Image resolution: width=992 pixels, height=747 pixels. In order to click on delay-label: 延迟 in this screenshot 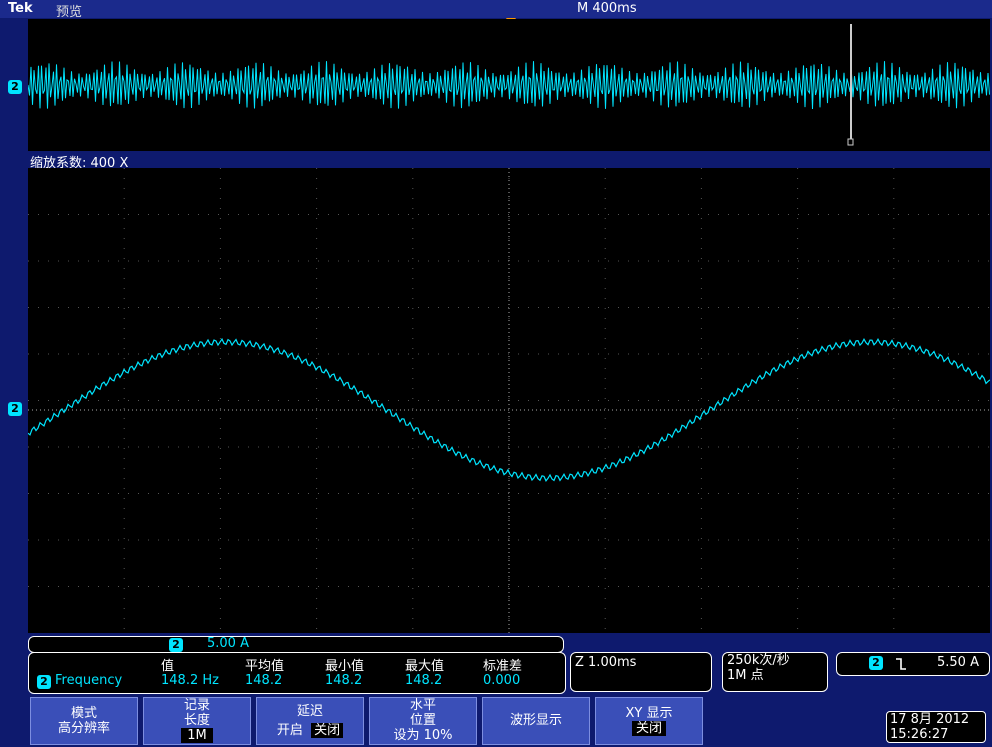, I will do `click(309, 711)`.